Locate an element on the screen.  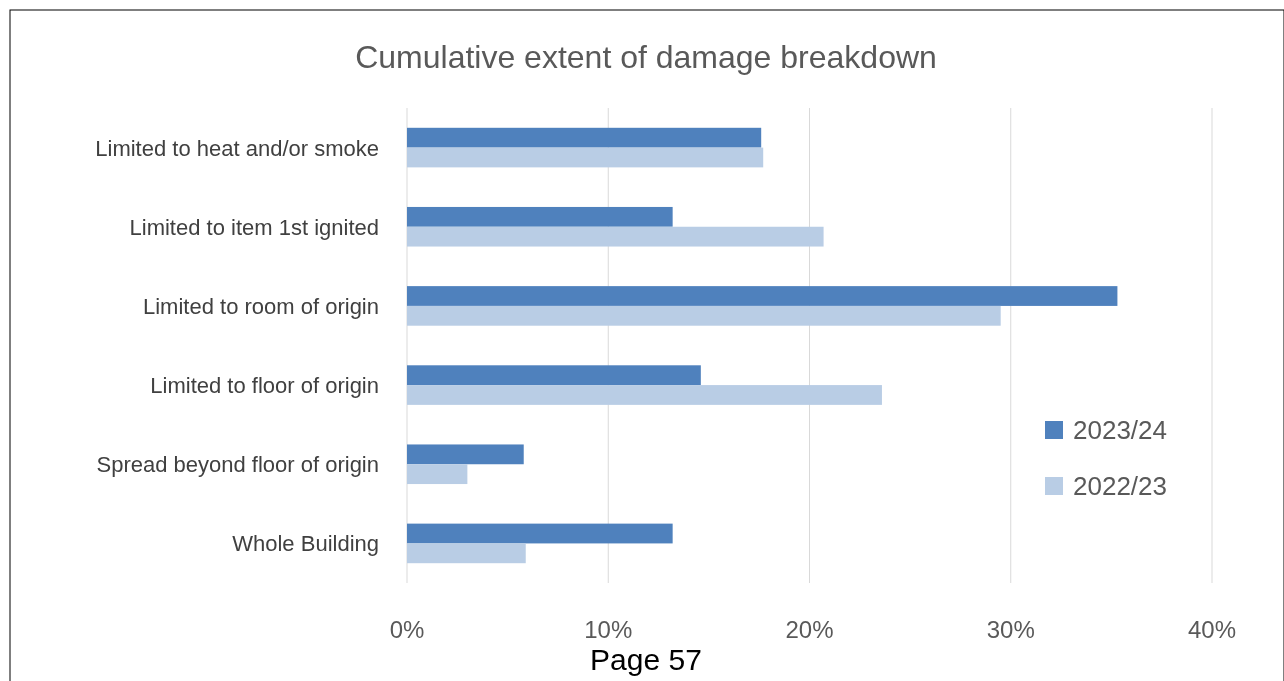
y-tick-label: Limited to floor of origin is located at coordinates (264, 386).